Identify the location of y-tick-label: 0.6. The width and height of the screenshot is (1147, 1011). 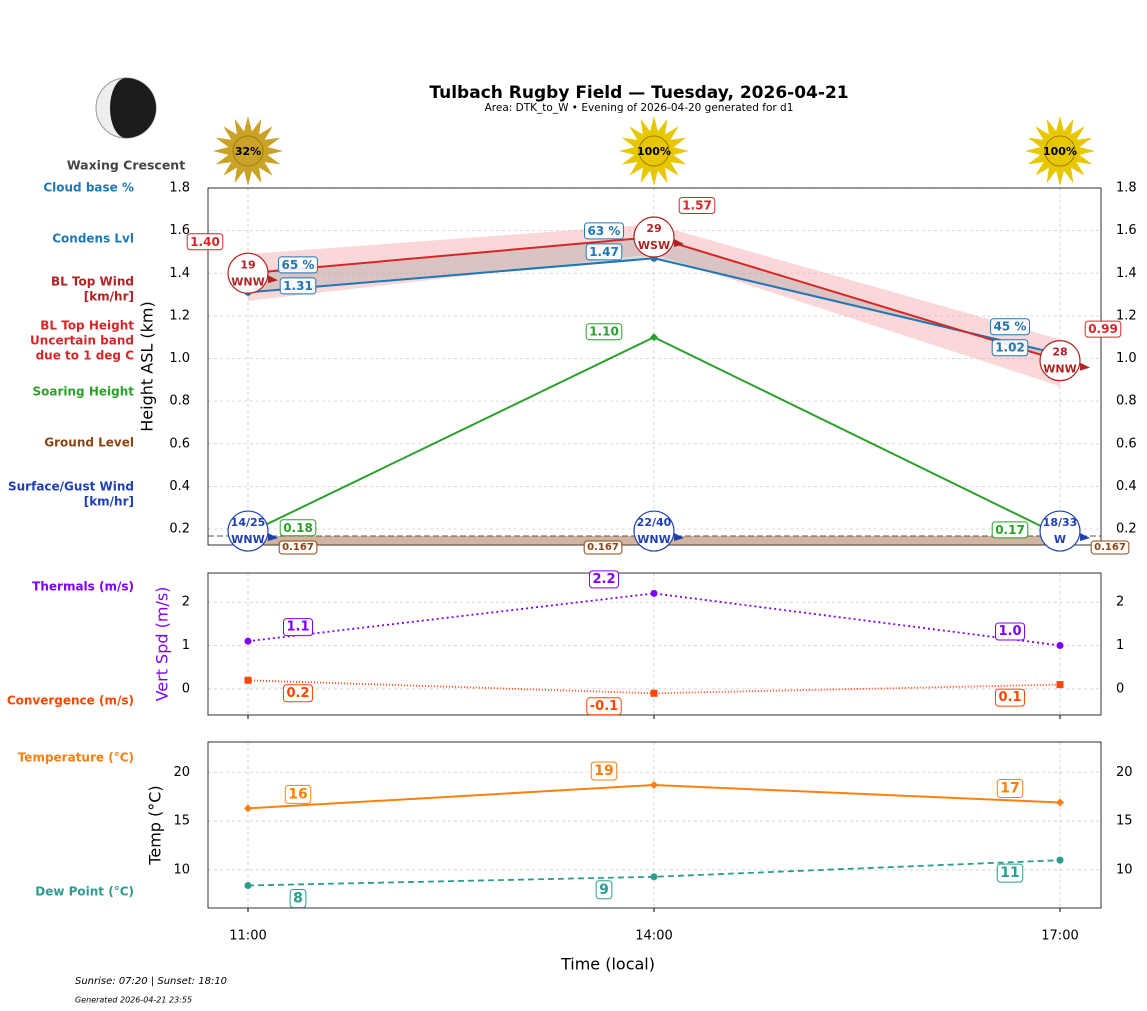
(179, 443).